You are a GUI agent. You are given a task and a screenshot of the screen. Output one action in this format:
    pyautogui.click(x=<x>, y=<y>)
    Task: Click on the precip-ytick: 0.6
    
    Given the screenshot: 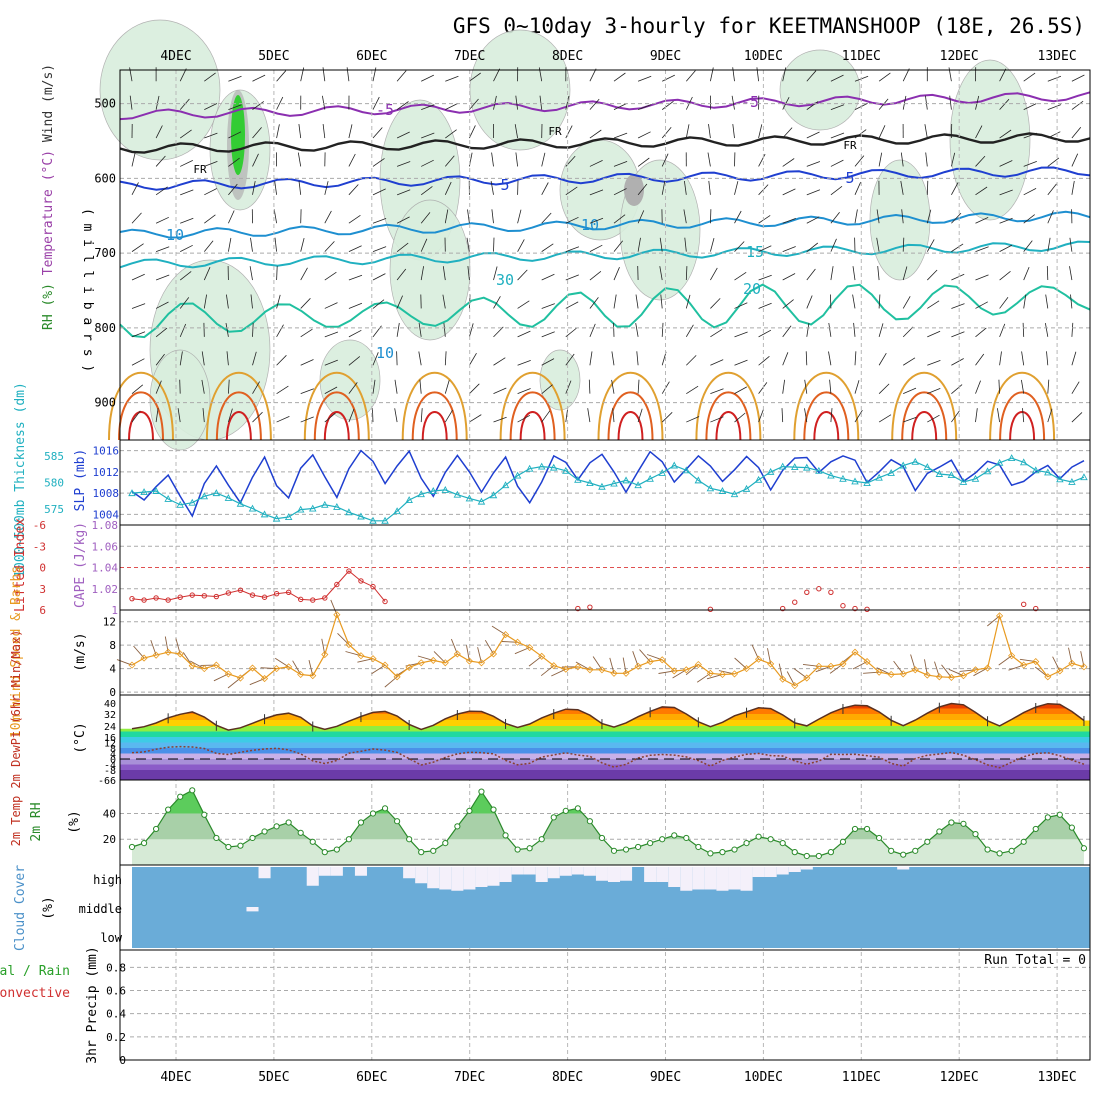 What is the action you would take?
    pyautogui.click(x=116, y=991)
    